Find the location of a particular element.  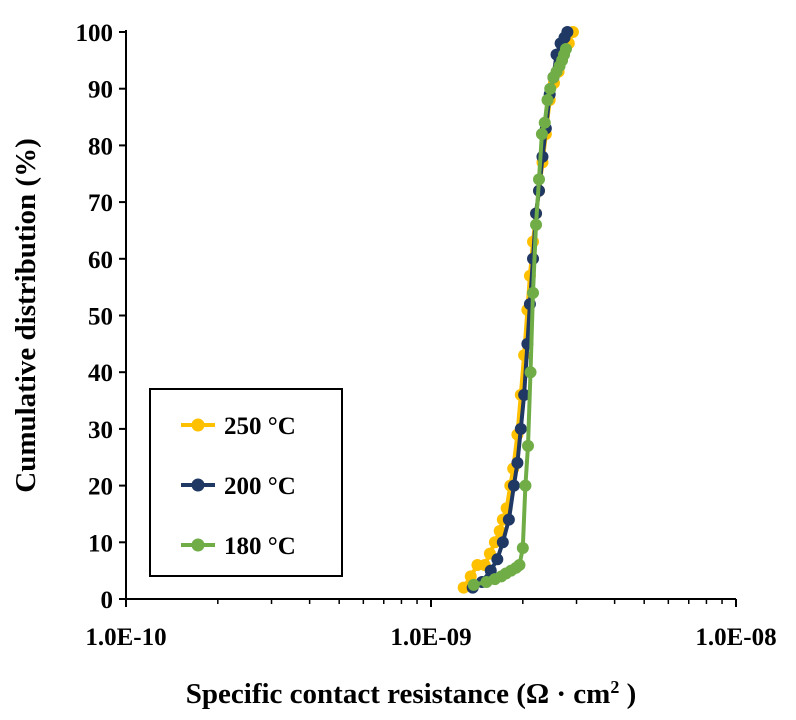

y-tick-label: 80 is located at coordinates (100, 146).